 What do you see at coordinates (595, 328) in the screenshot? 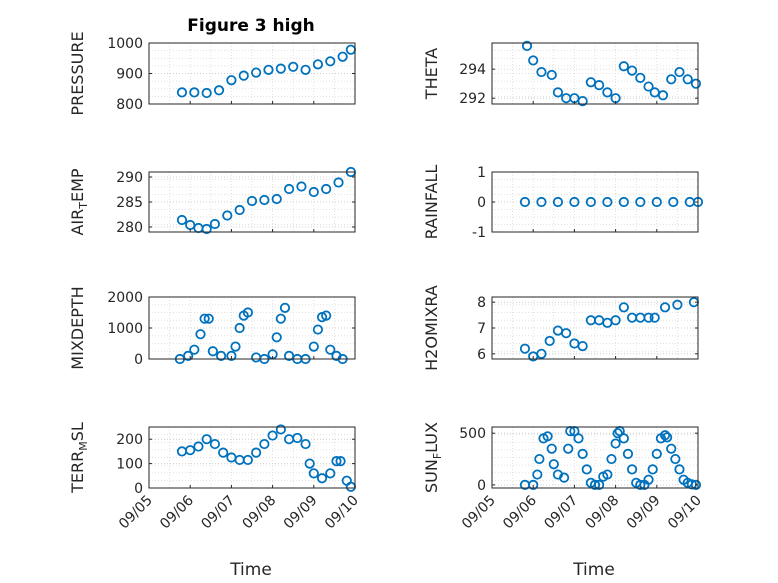
I see `grid` at bounding box center [595, 328].